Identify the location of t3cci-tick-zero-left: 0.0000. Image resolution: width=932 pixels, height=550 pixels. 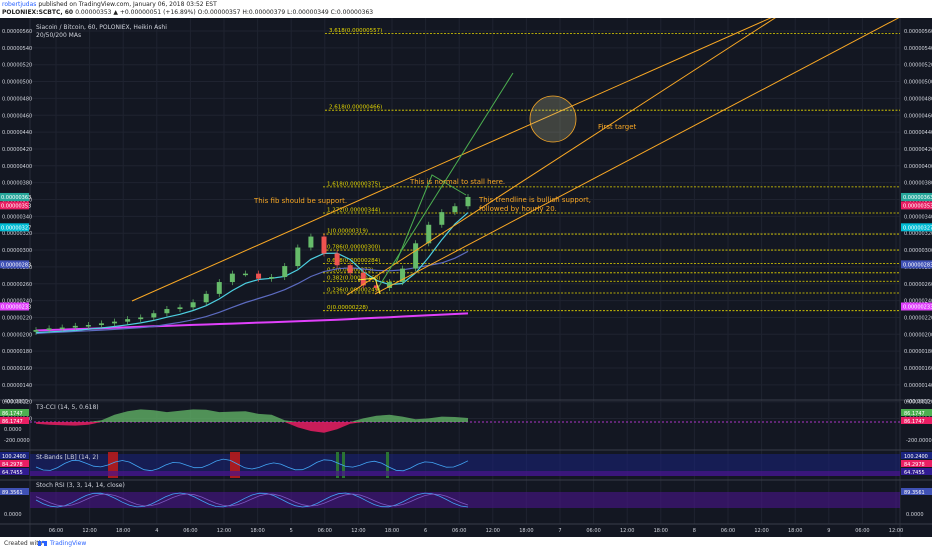
(13, 430).